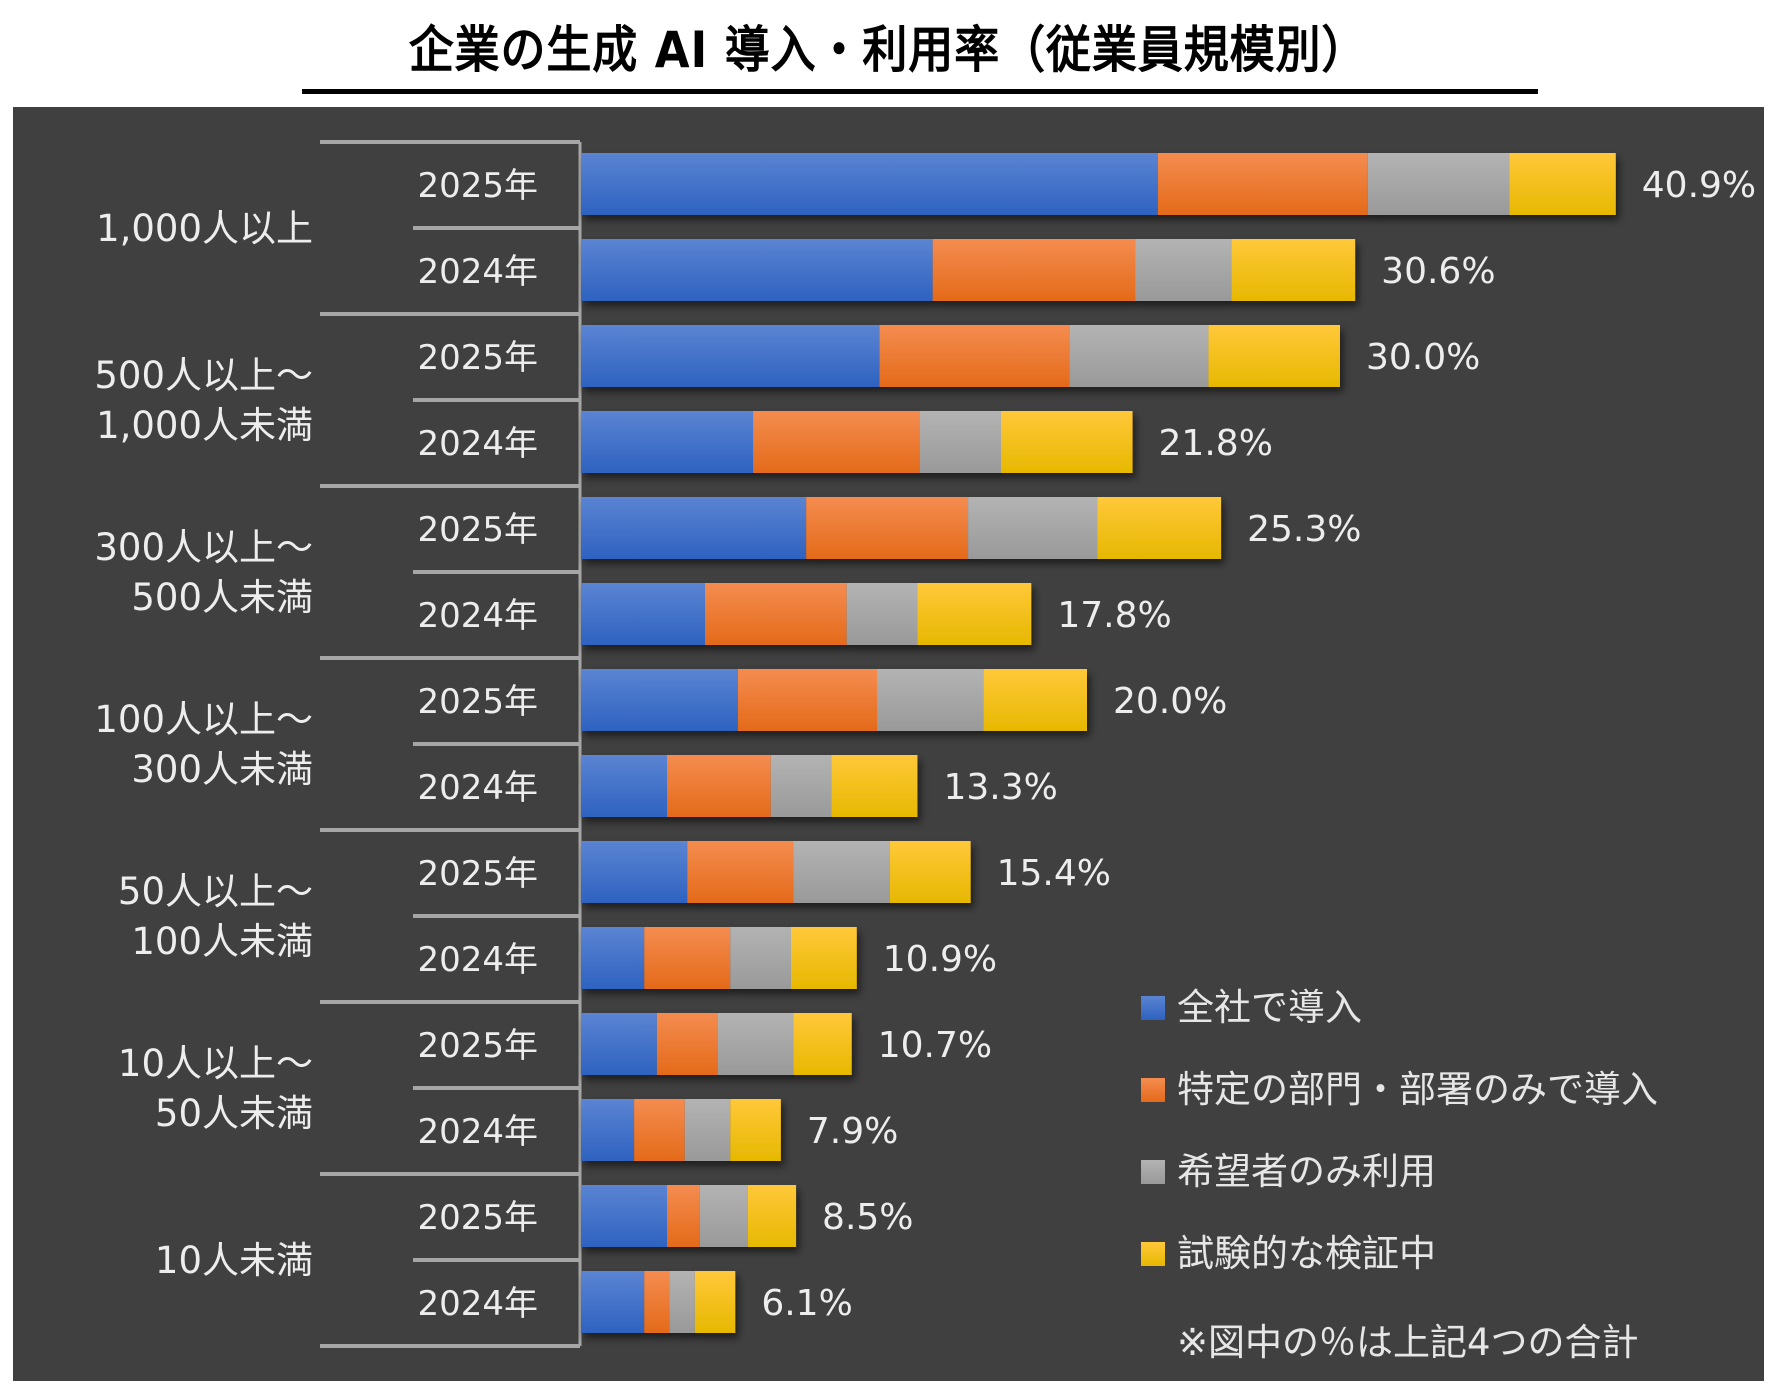  I want to click on group-label: 300人以上～ 500人未満, so click(203, 572).